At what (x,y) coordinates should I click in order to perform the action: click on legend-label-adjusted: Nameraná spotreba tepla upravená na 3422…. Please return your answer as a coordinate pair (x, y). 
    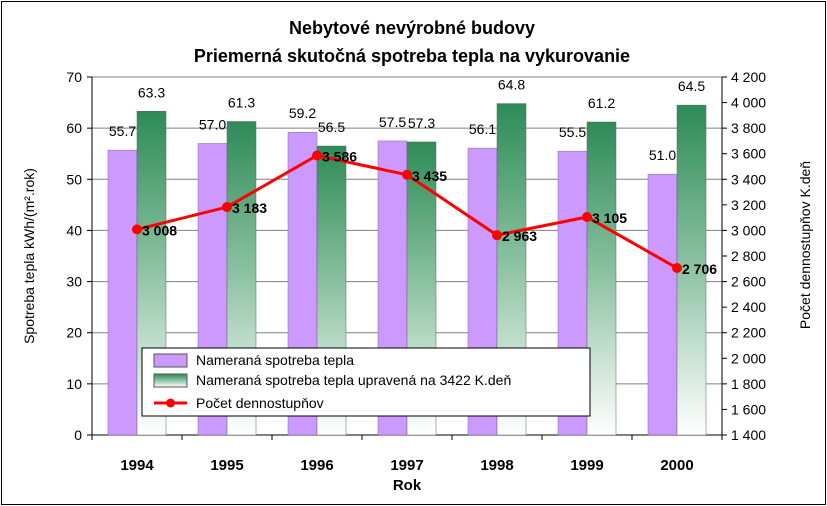
    Looking at the image, I should click on (353, 380).